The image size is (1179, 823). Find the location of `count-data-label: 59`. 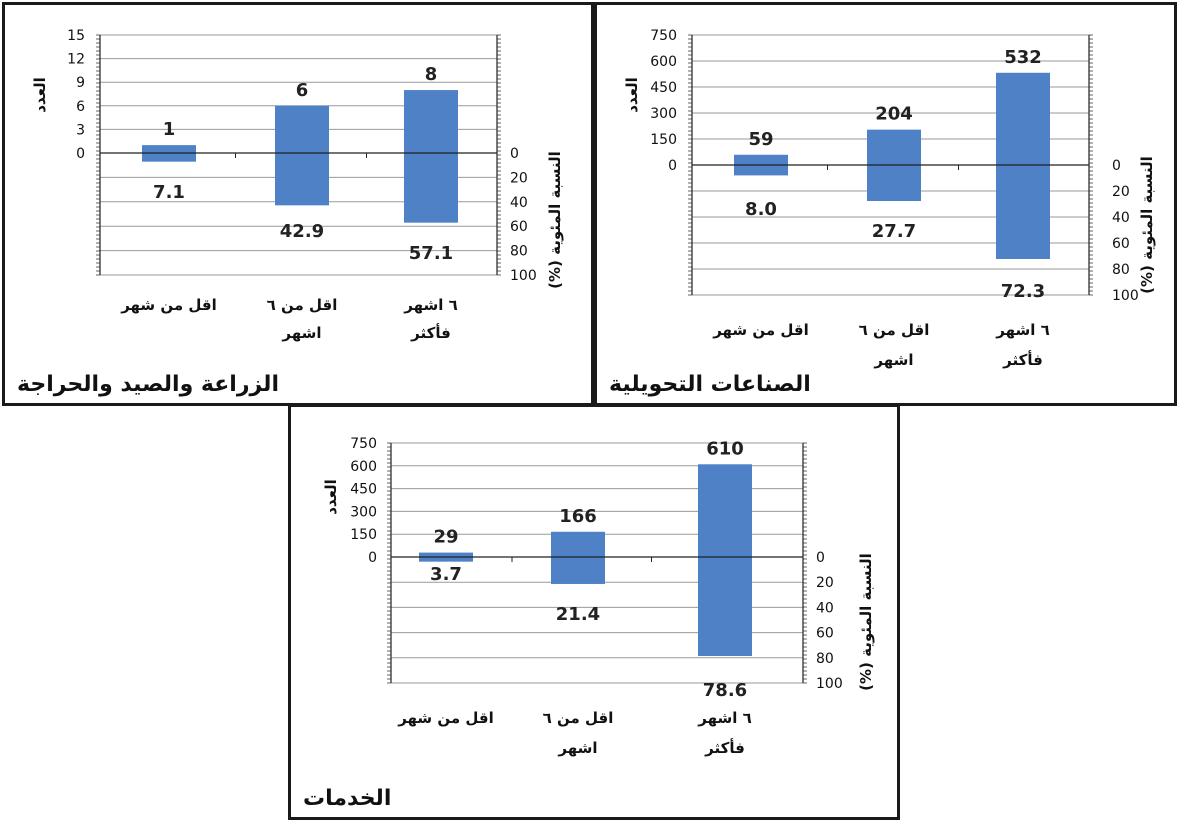

count-data-label: 59 is located at coordinates (760, 139).